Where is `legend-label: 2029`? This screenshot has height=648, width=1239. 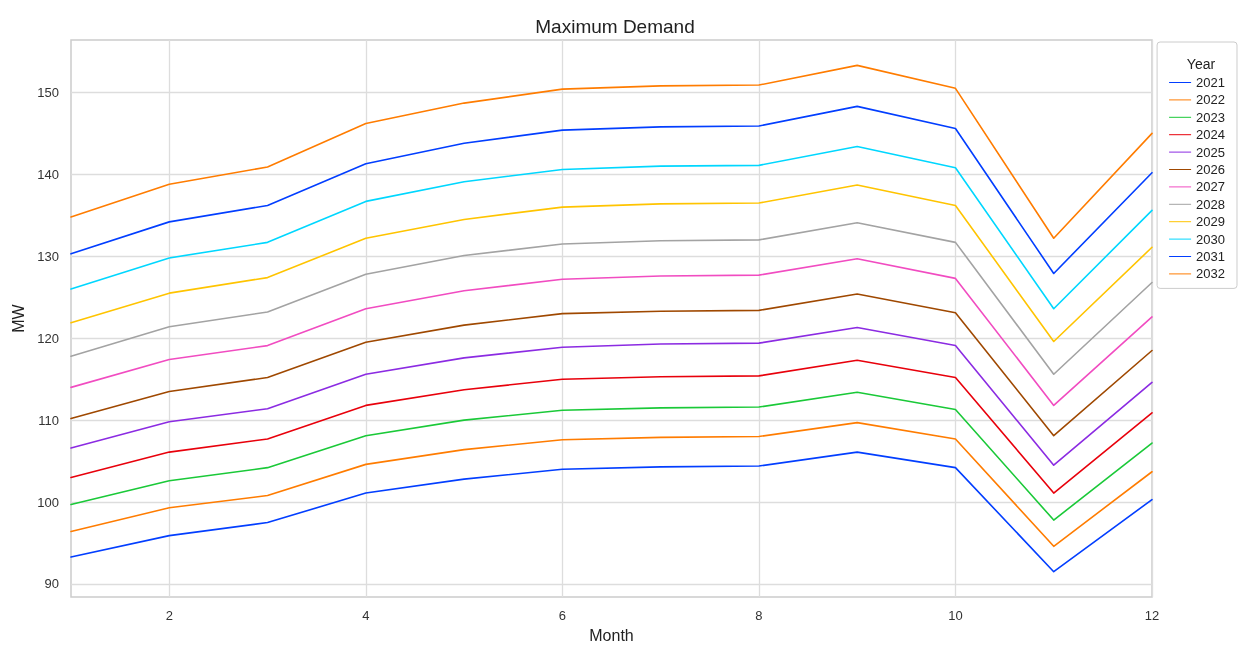 legend-label: 2029 is located at coordinates (1210, 222).